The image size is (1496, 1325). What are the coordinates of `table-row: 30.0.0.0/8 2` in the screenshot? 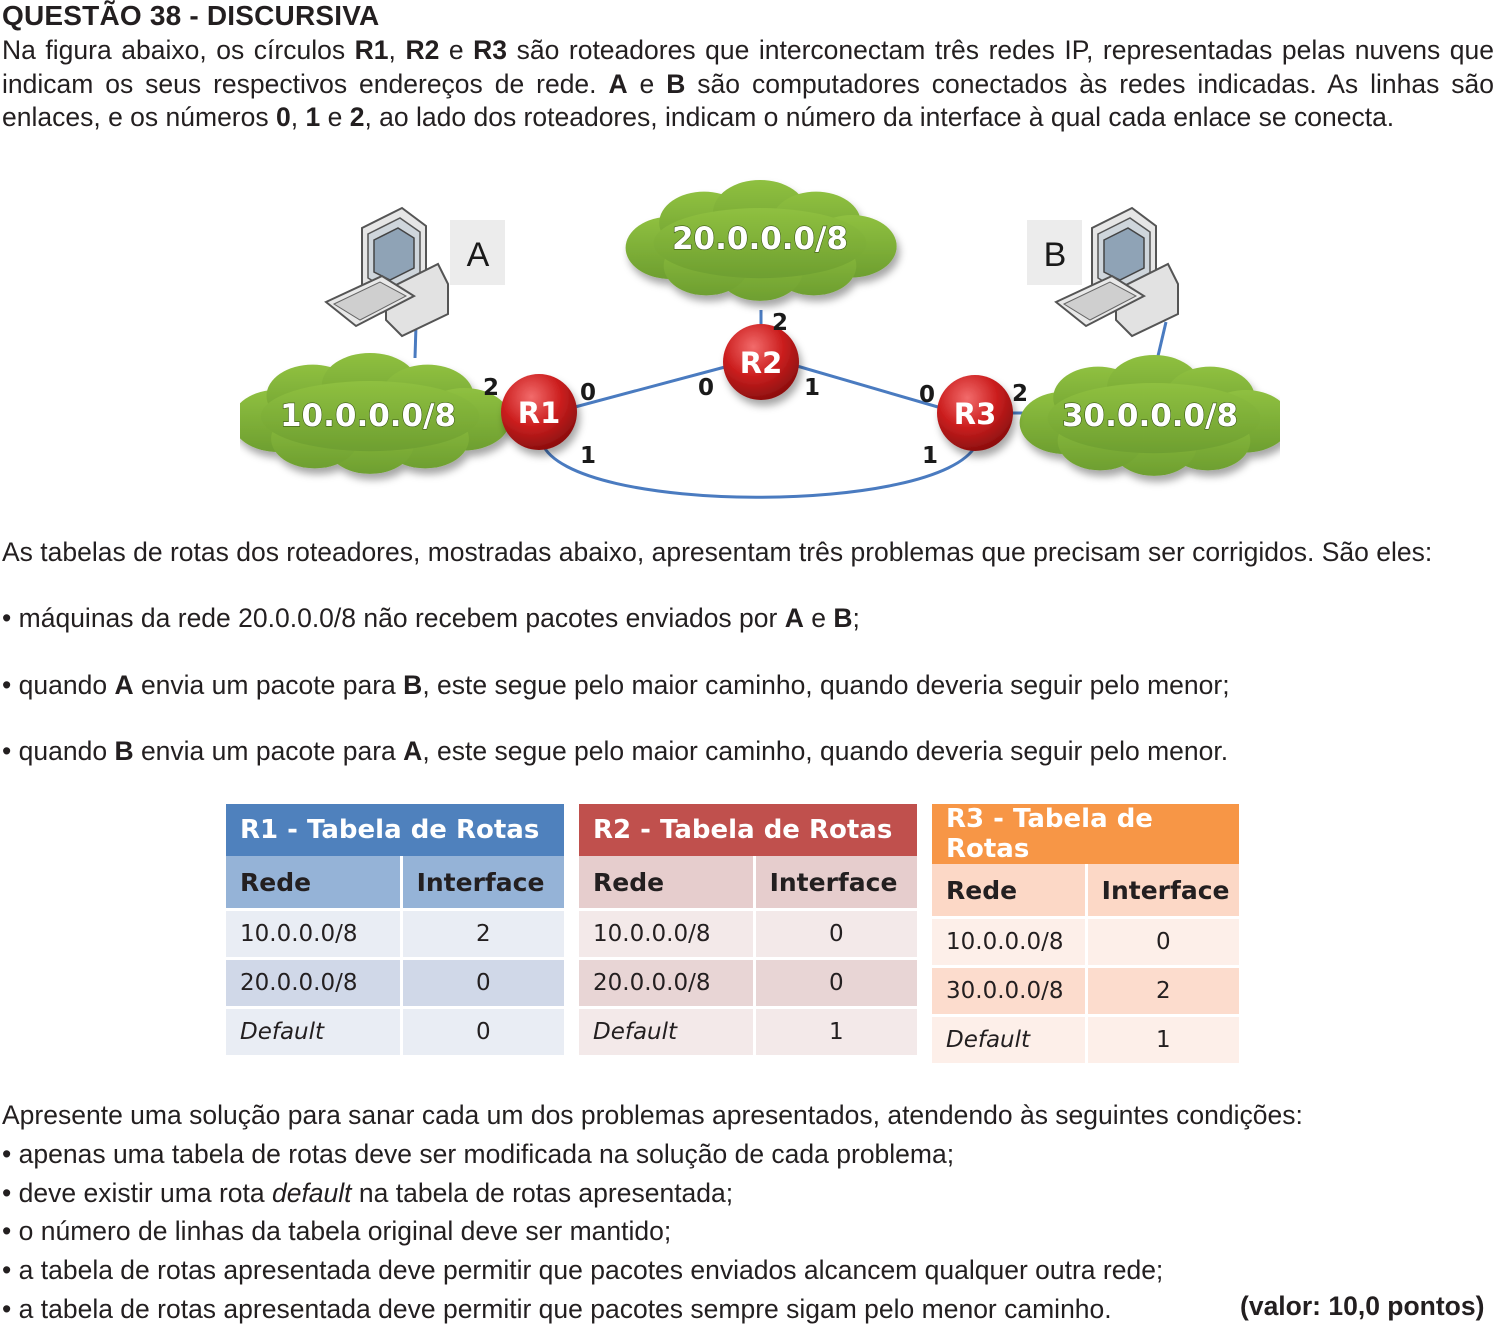 It's located at (1085, 992).